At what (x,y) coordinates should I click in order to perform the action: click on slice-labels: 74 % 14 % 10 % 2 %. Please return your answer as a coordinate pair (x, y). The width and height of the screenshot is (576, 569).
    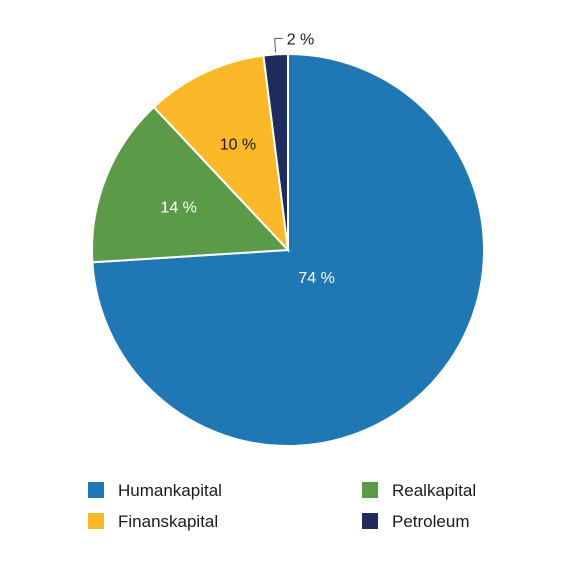
    Looking at the image, I should click on (247, 158).